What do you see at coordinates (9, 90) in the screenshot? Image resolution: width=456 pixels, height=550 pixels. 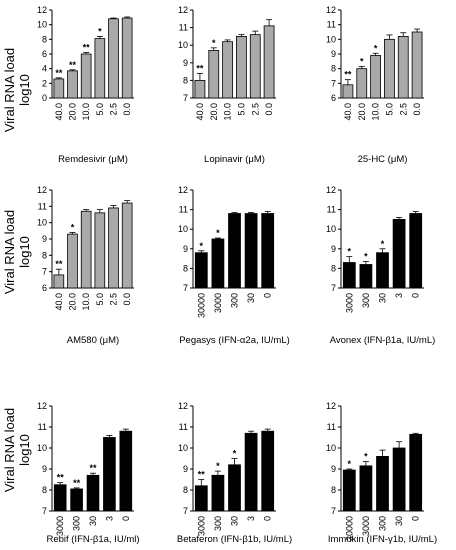 I see `row-1-ylabel-main: Viral RNA load` at bounding box center [9, 90].